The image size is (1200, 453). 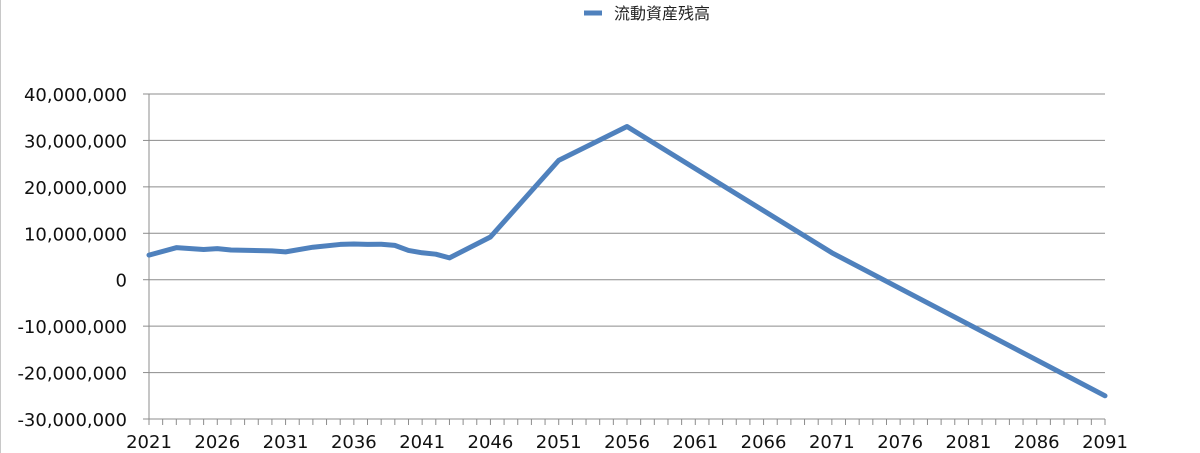 I want to click on x-tick-label: 2091, so click(x=1105, y=442).